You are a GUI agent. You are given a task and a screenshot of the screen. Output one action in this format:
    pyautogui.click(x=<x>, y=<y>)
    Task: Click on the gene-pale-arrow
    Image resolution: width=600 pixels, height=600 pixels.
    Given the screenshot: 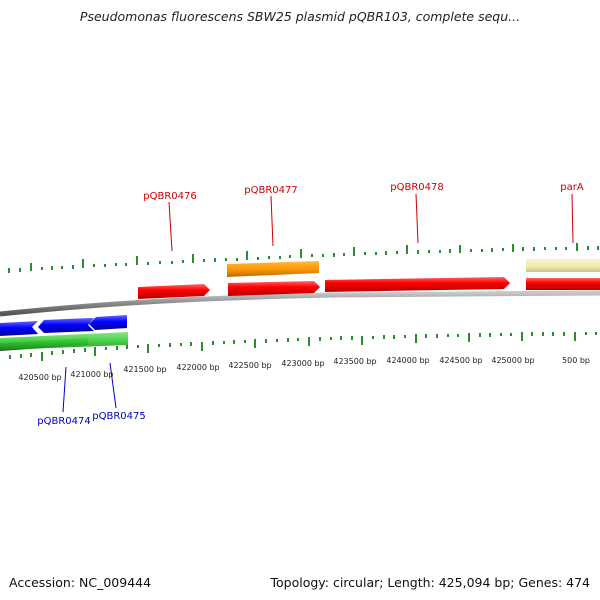 What is the action you would take?
    pyautogui.click(x=563, y=265)
    